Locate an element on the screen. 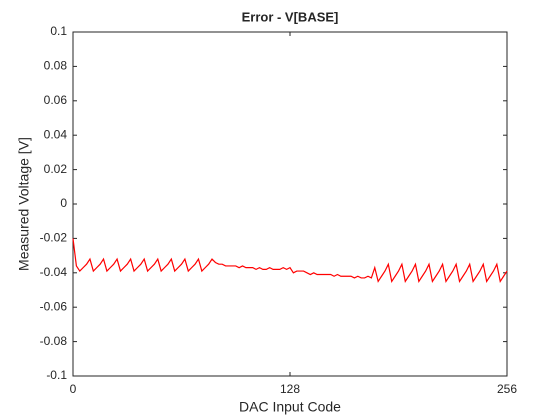 Image resolution: width=560 pixels, height=420 pixels. x-tick-label: 256 is located at coordinates (507, 389).